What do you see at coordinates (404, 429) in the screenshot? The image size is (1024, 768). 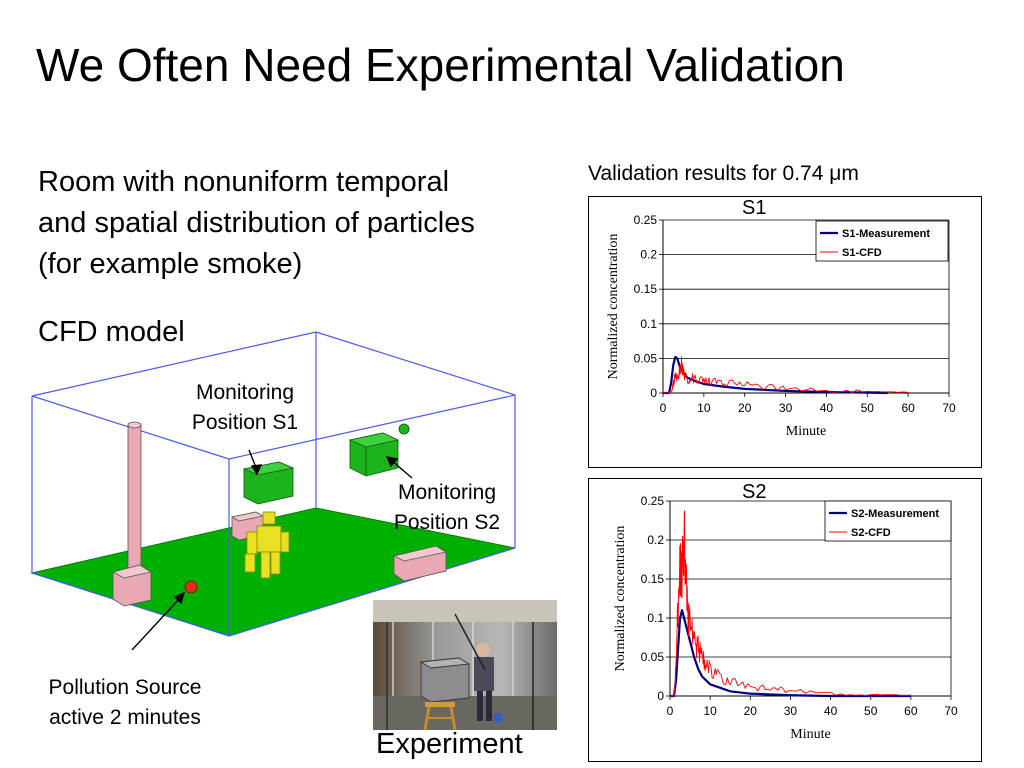 I see `sensor-dot` at bounding box center [404, 429].